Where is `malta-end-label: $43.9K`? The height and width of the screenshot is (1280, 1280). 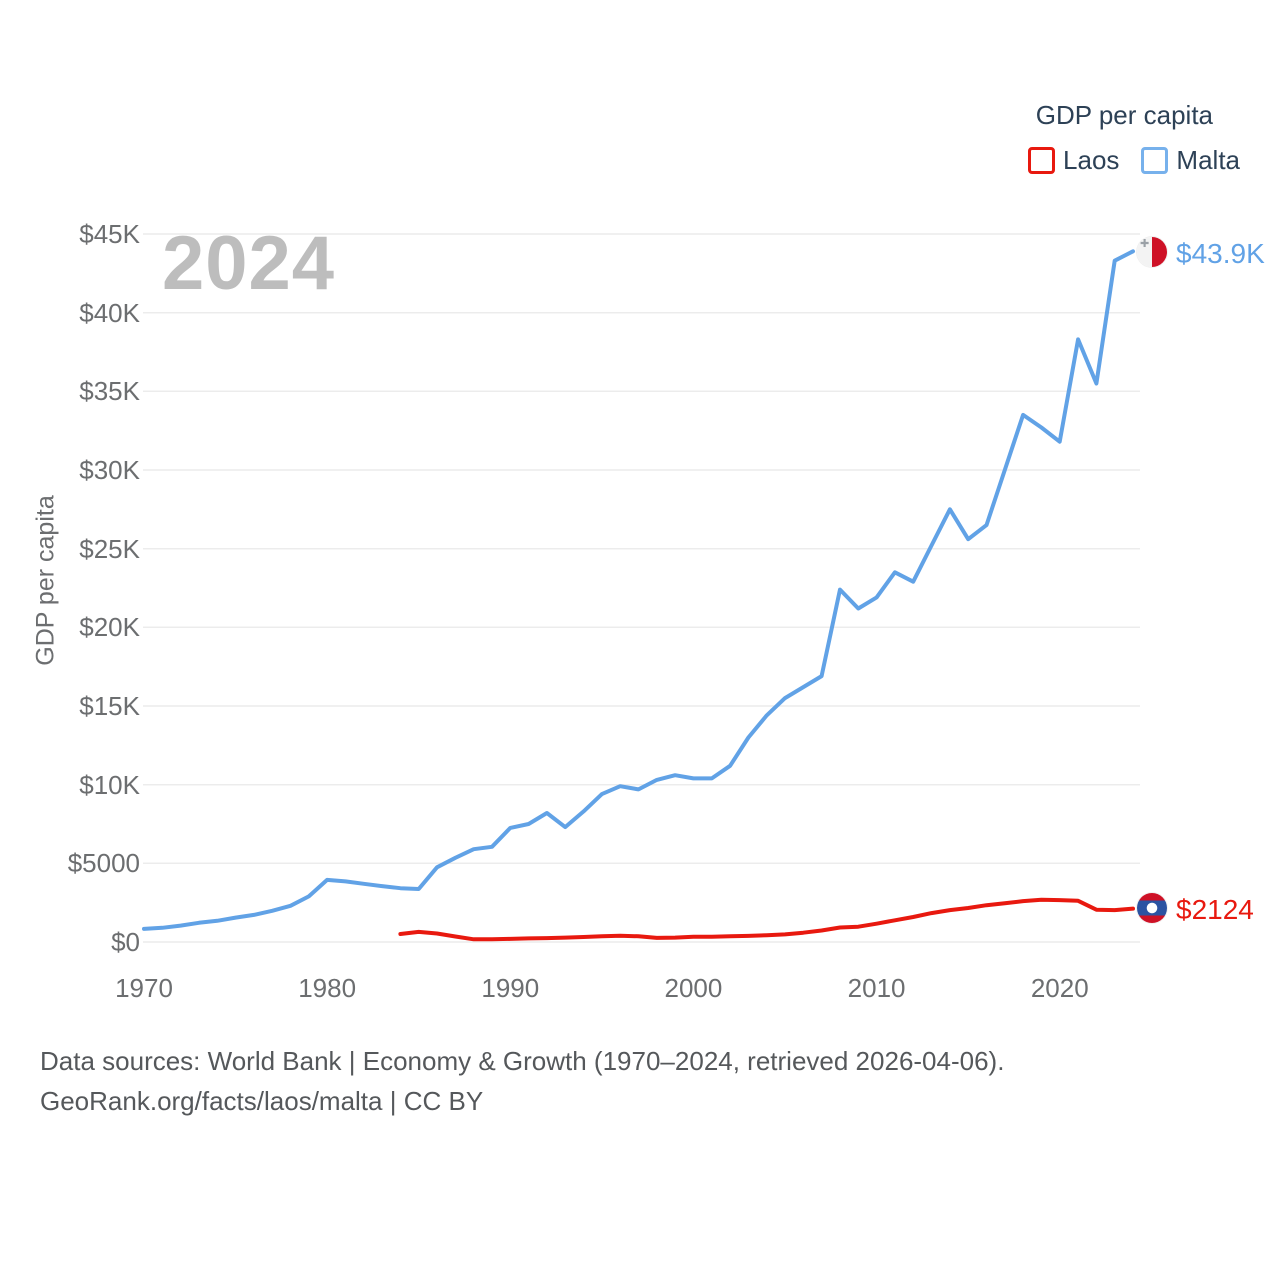 malta-end-label: $43.9K is located at coordinates (1220, 253).